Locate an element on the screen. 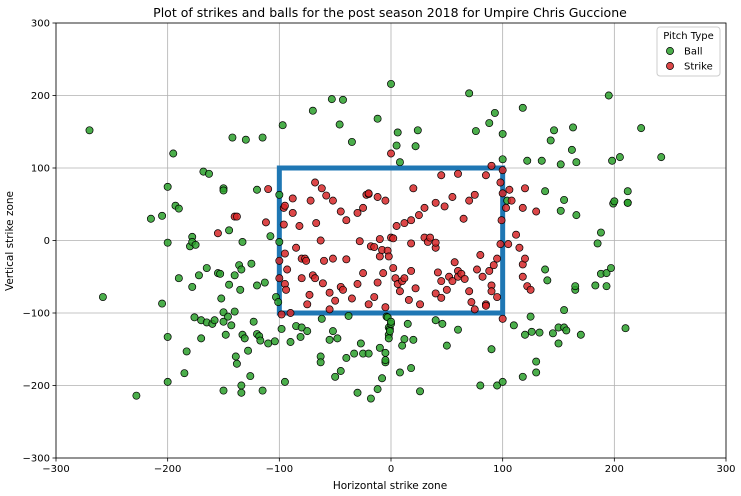  x-tick-label: 0 is located at coordinates (391, 469).